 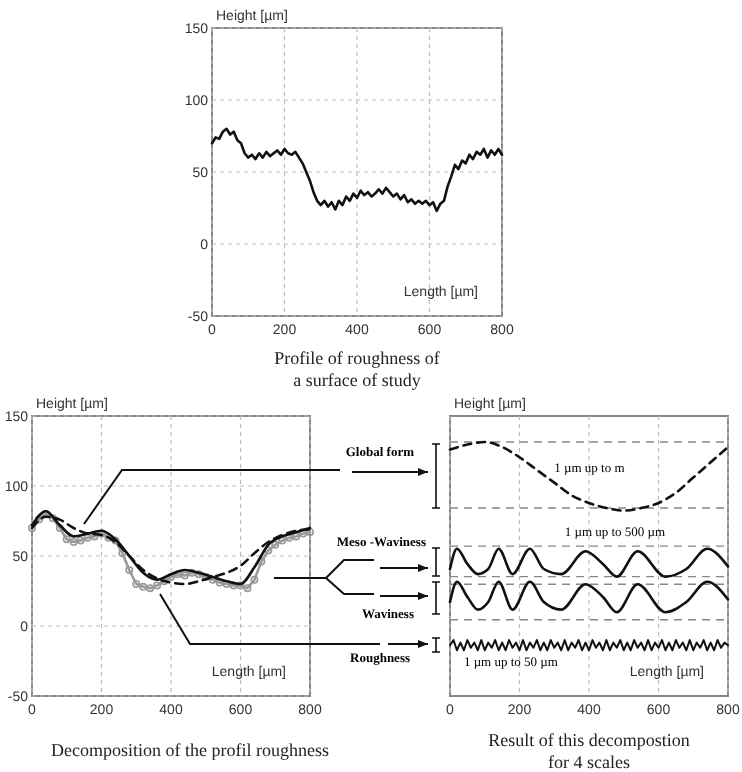 I want to click on text: Profile of roughness of a surface of study, so click(x=357, y=369).